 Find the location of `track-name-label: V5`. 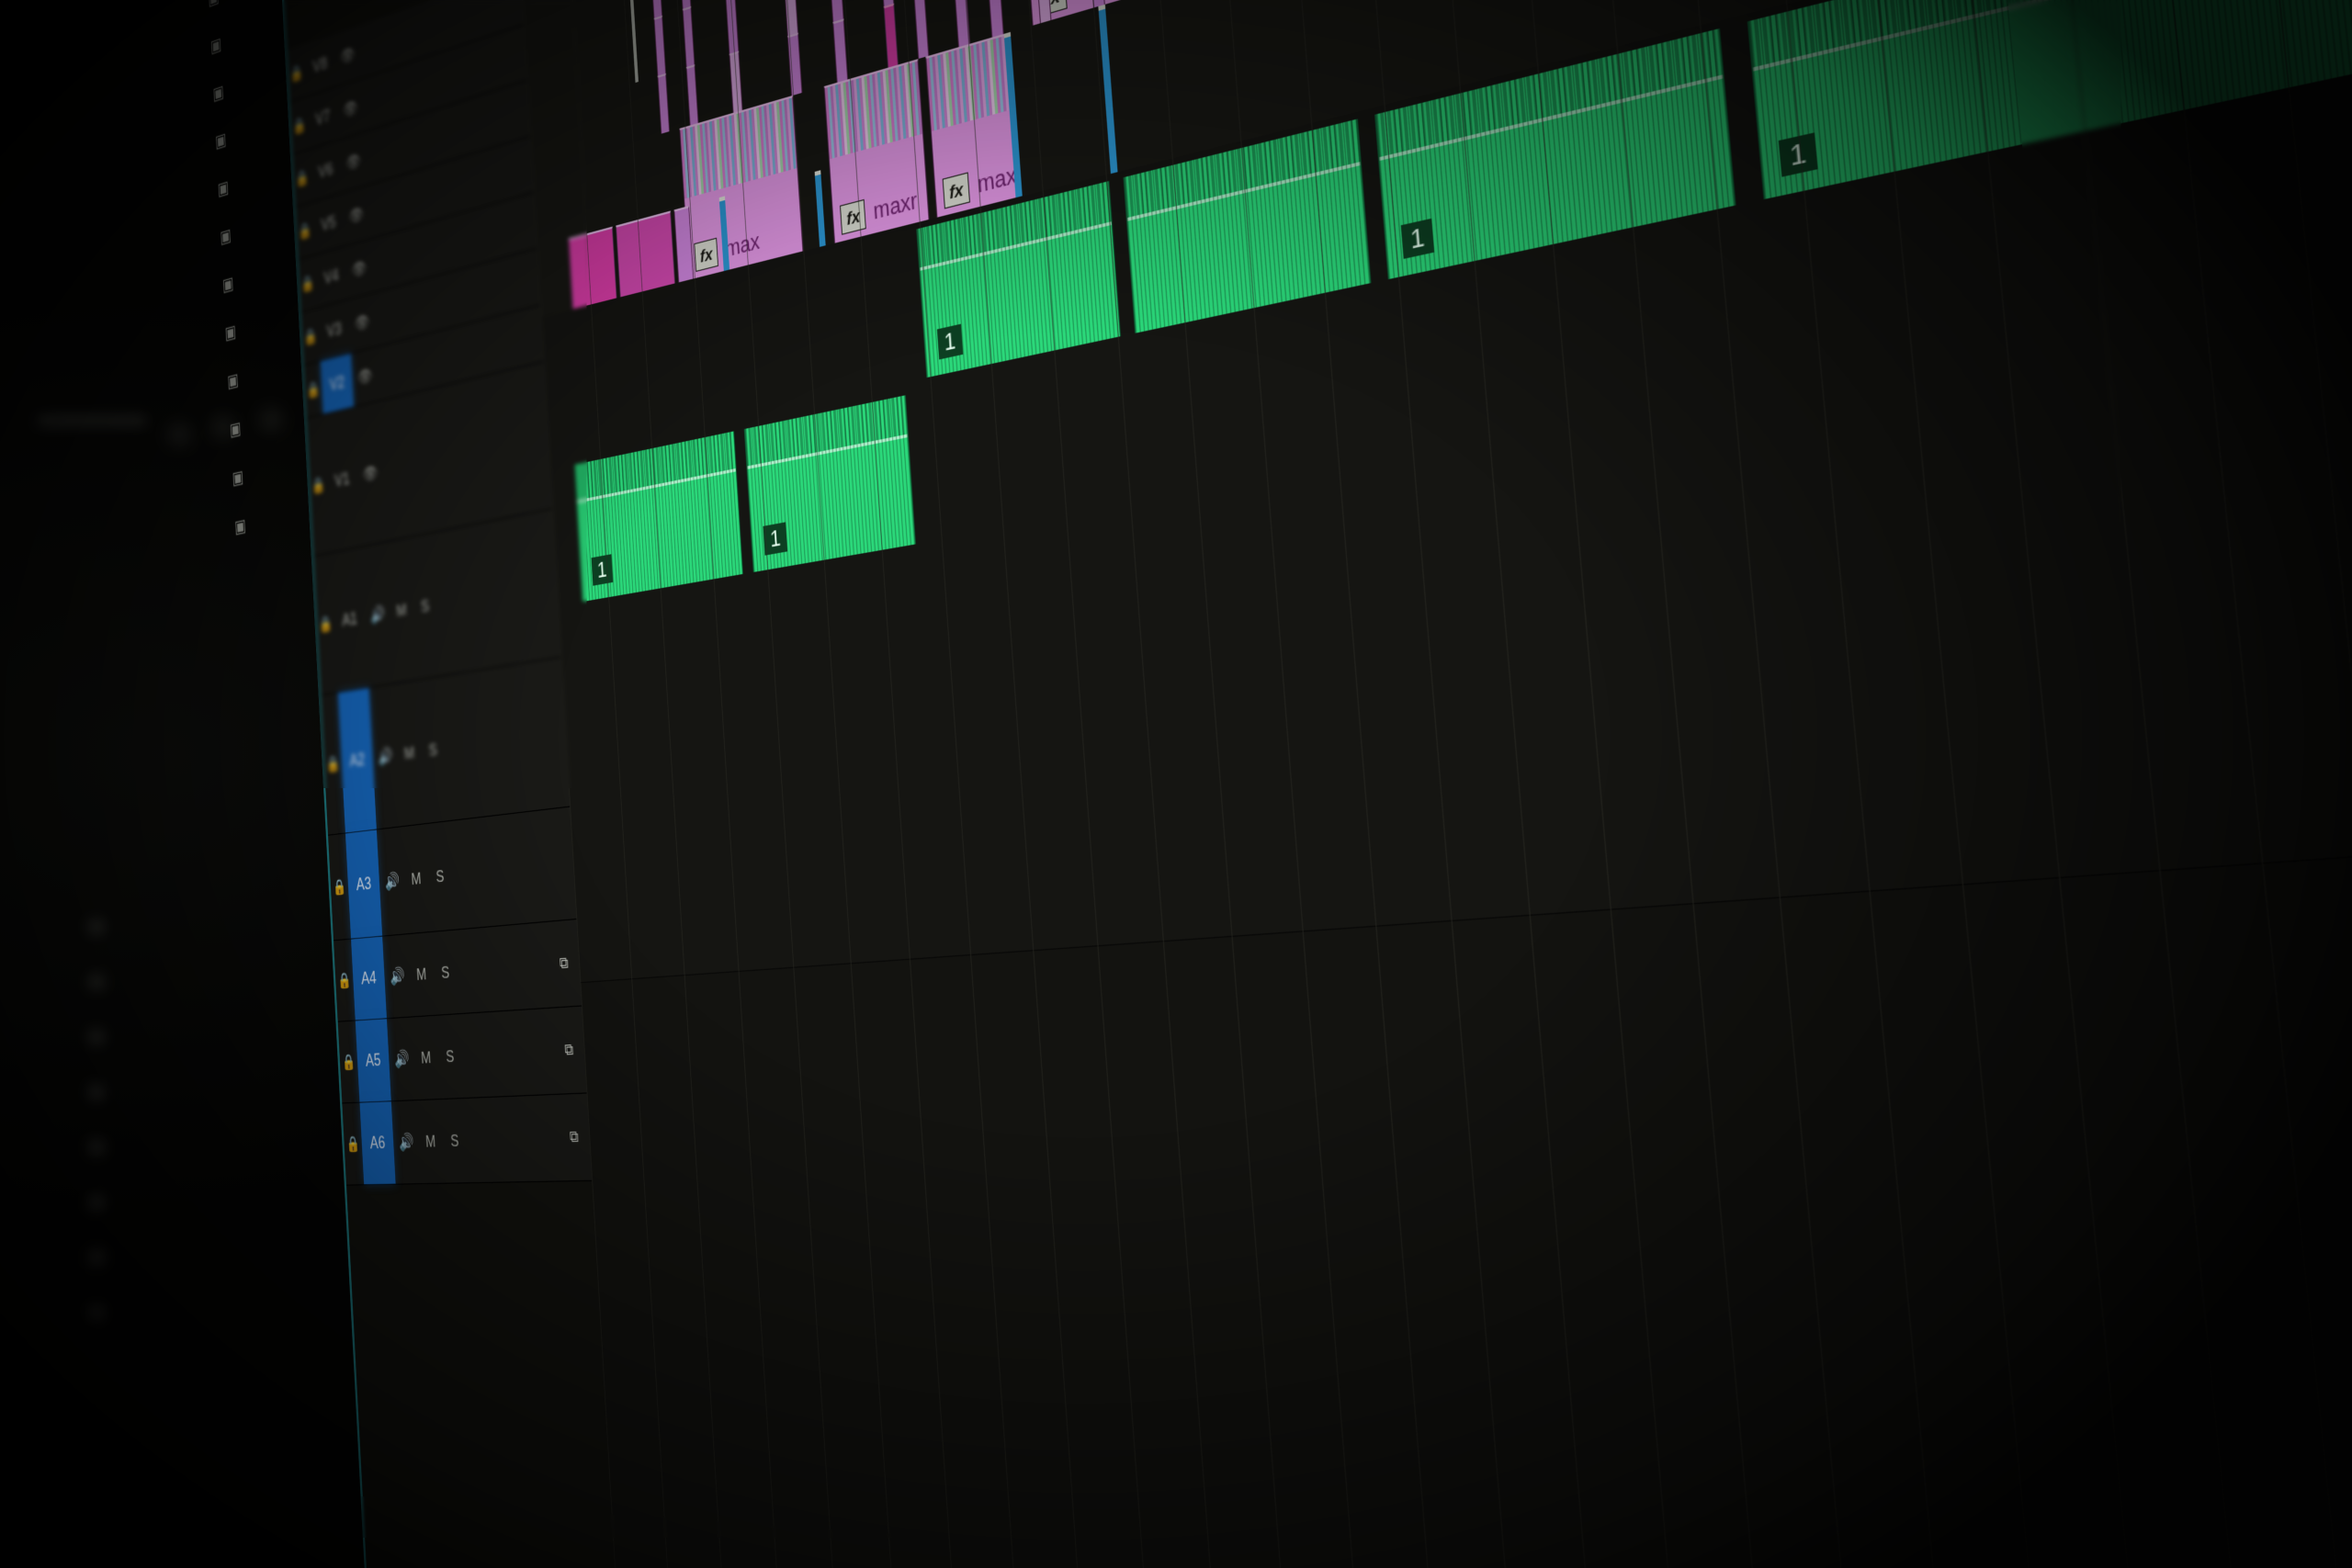

track-name-label: V5 is located at coordinates (328, 223).